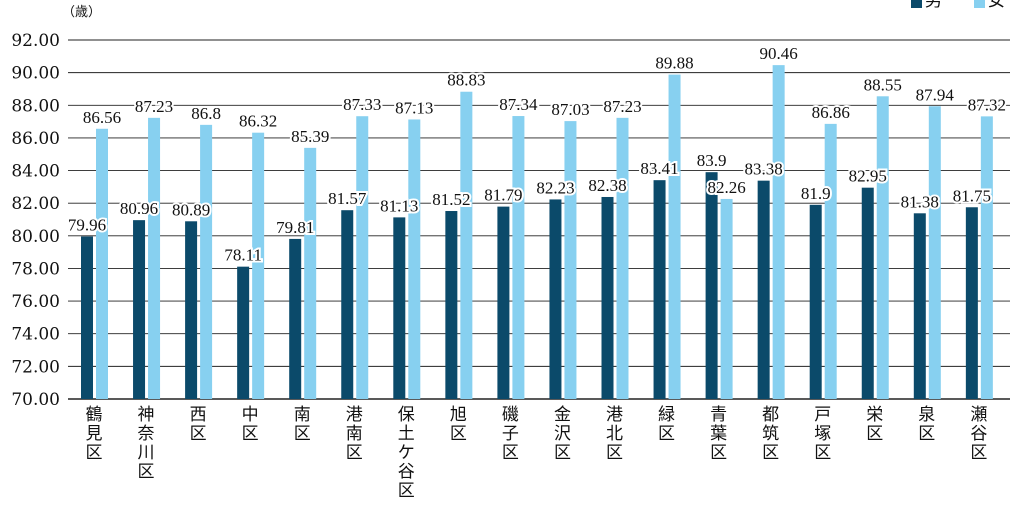 The image size is (1027, 510). I want to click on data-label: 86.86, so click(831, 112).